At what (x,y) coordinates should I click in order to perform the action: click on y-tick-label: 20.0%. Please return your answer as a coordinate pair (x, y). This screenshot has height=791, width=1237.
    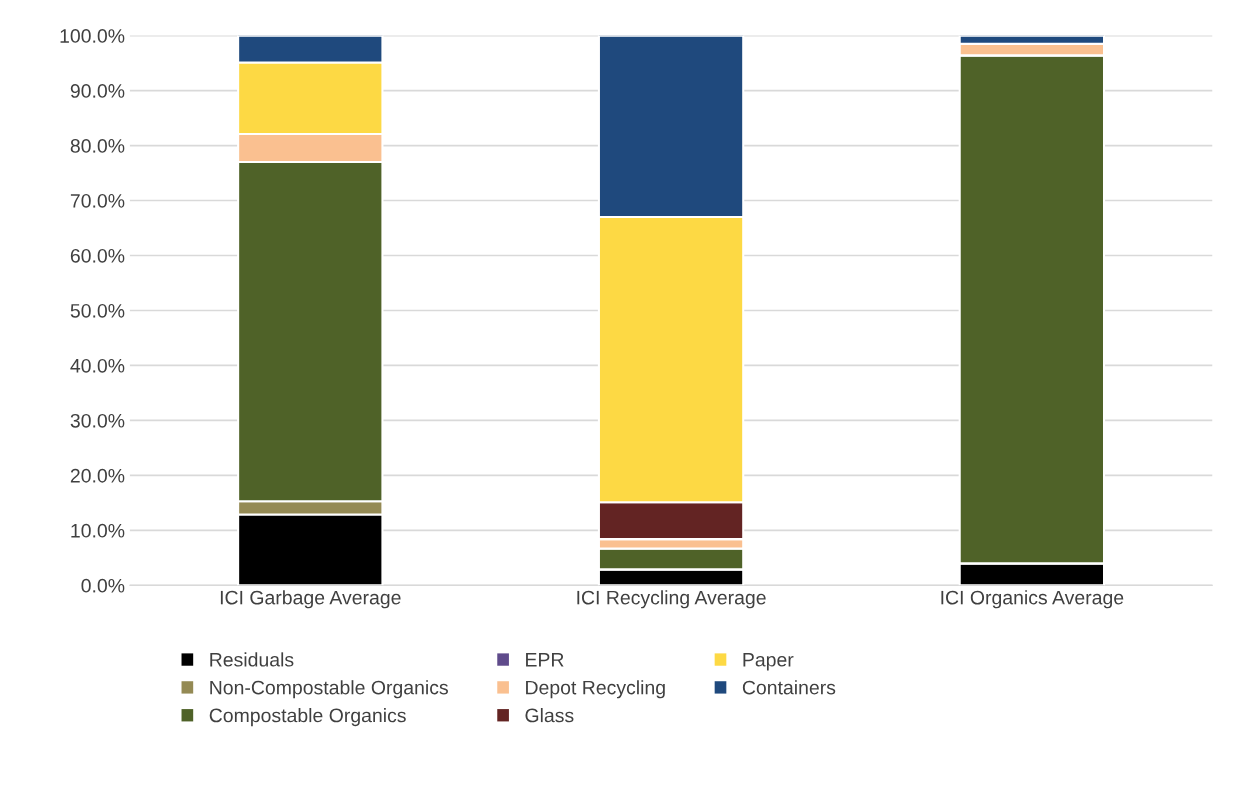
    Looking at the image, I should click on (97, 475).